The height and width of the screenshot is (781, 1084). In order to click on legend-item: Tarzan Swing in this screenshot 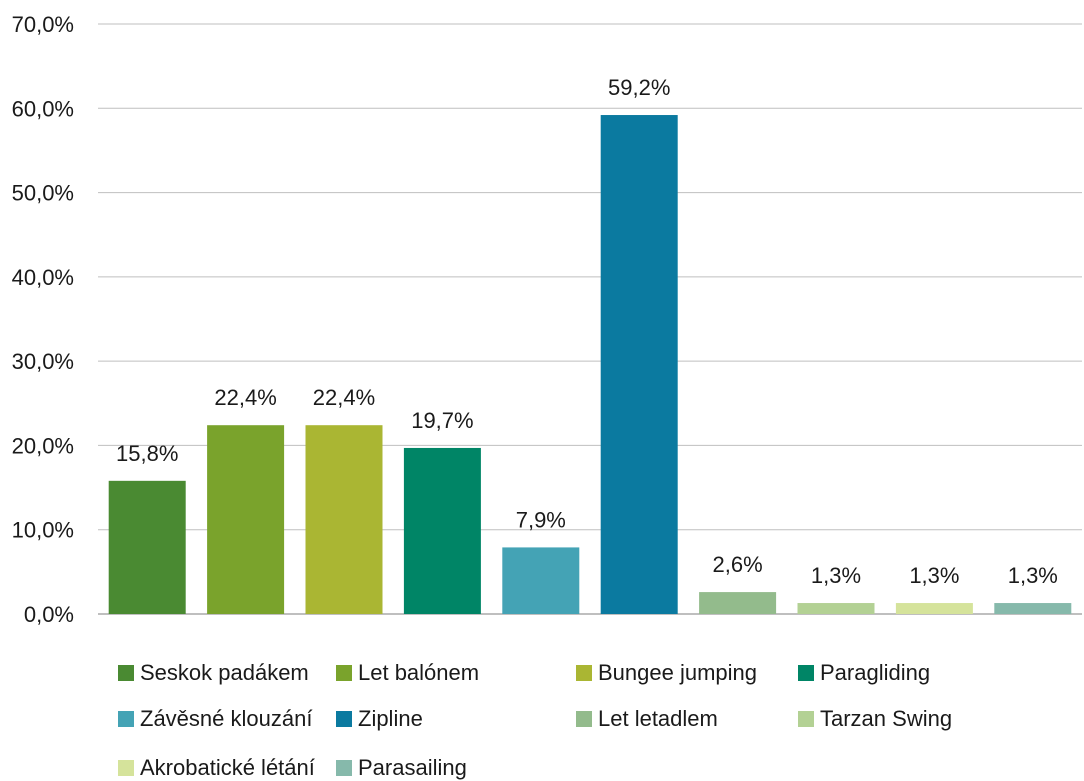, I will do `click(875, 719)`.